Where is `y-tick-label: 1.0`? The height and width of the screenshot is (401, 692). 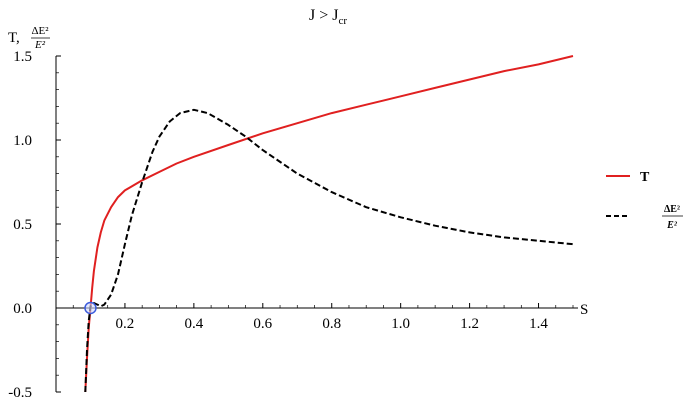
y-tick-label: 1.0 is located at coordinates (22, 141).